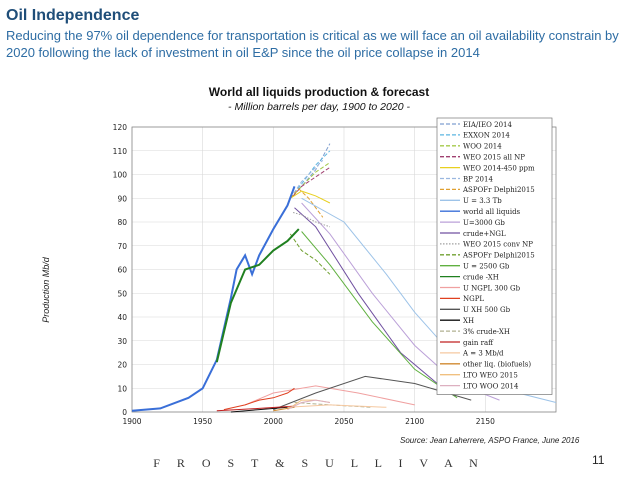 This screenshot has width=638, height=479. What do you see at coordinates (492, 288) in the screenshot?
I see `legend-entry: U NGPL 300 Gb` at bounding box center [492, 288].